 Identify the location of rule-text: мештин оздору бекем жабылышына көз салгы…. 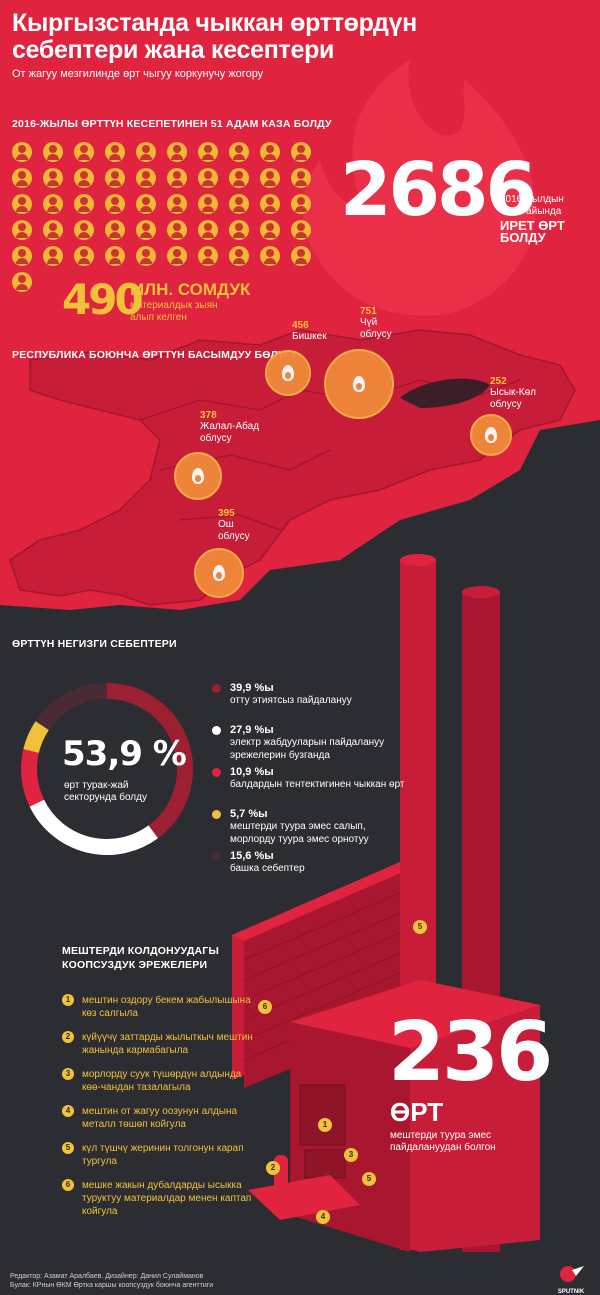
(166, 1007).